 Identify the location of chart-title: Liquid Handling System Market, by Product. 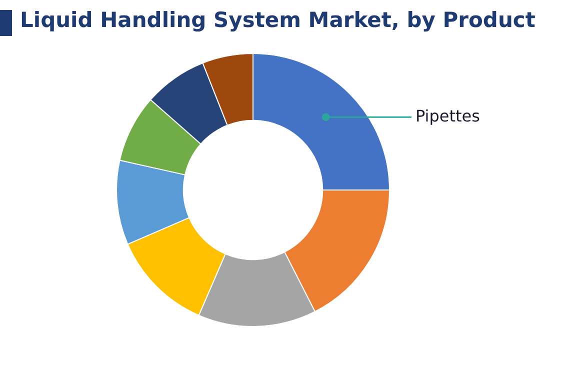
(278, 20).